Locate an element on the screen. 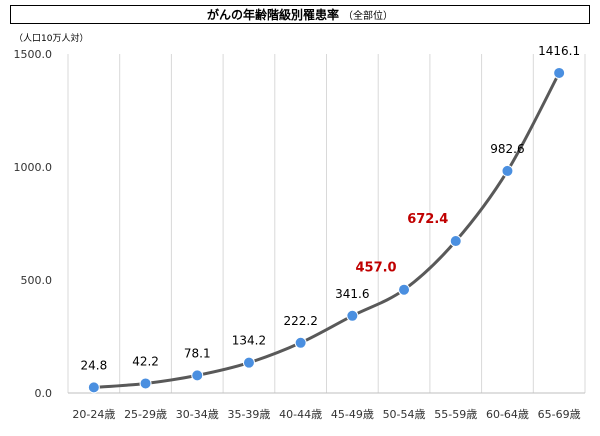 The height and width of the screenshot is (436, 600). data-label: 982.6 is located at coordinates (507, 149).